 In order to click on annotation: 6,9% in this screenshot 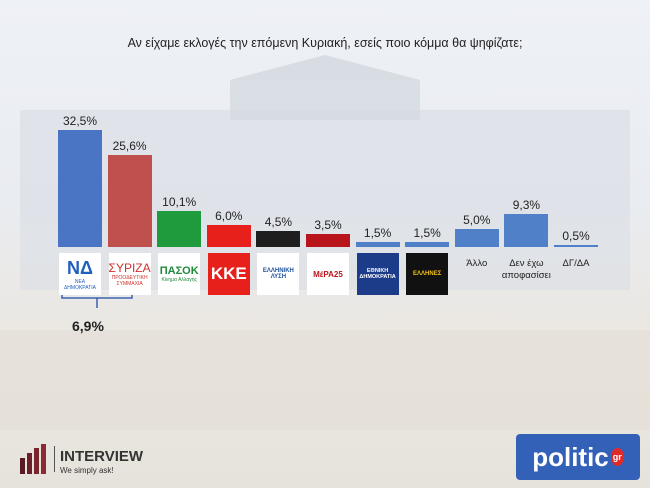, I will do `click(88, 326)`.